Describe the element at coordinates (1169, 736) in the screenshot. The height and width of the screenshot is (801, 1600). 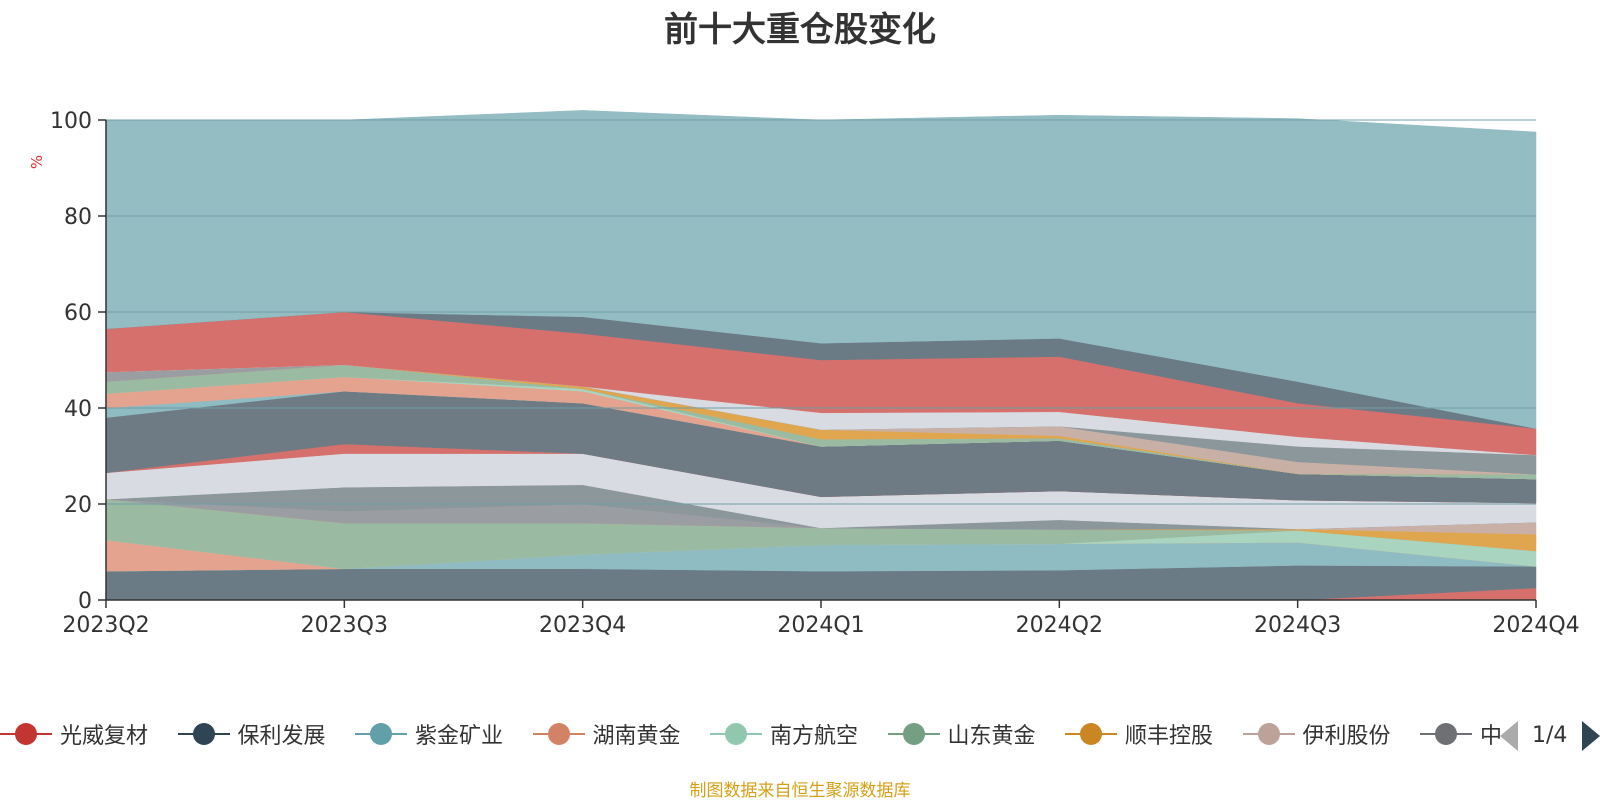
I see `legend-label: 顺丰控股` at that location.